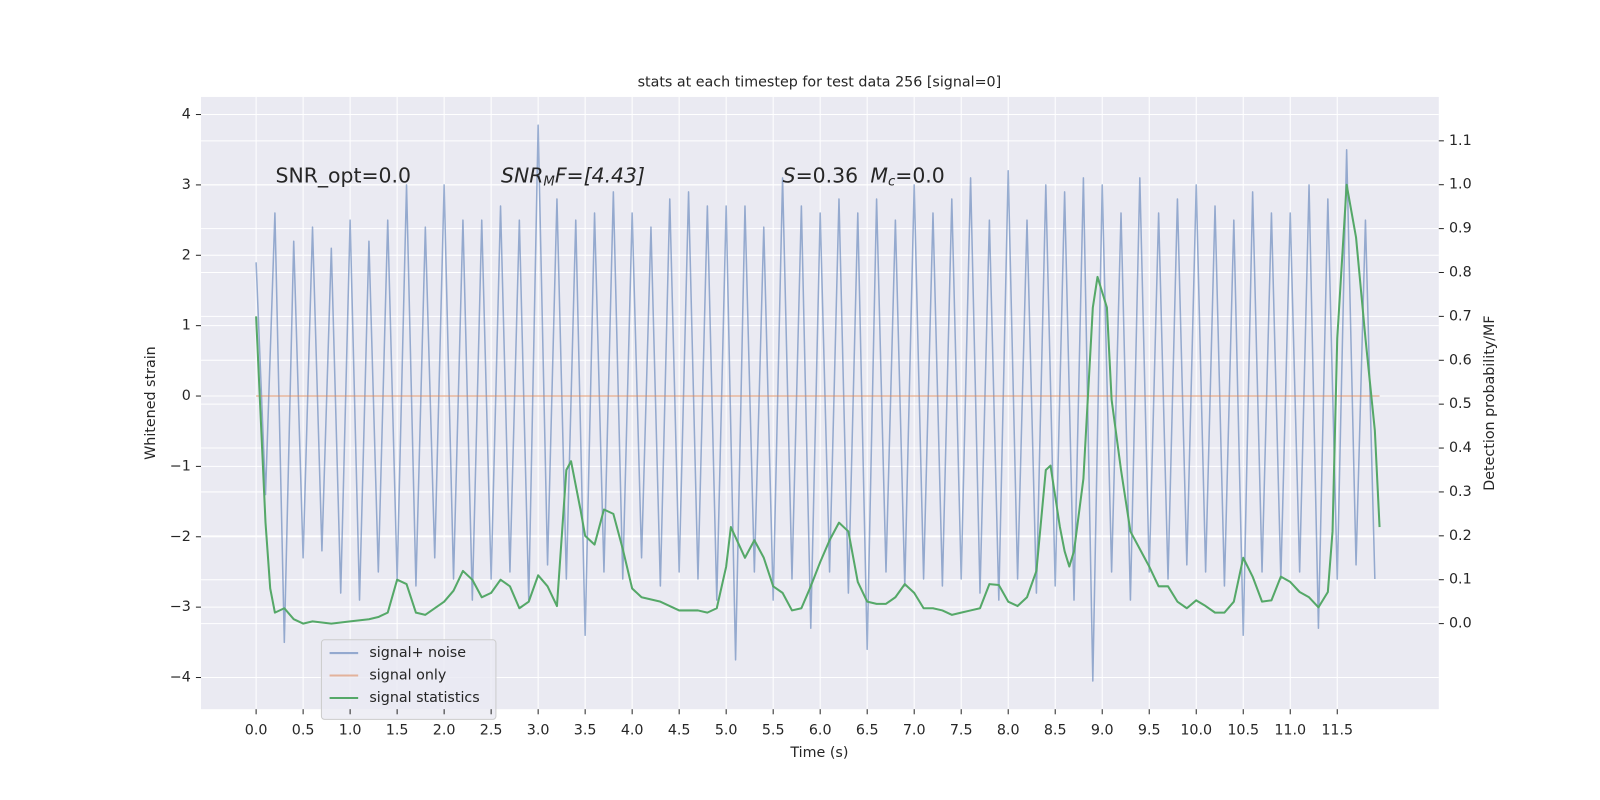  Describe the element at coordinates (1460, 404) in the screenshot. I see `y2-tick-label: 0.5` at that location.